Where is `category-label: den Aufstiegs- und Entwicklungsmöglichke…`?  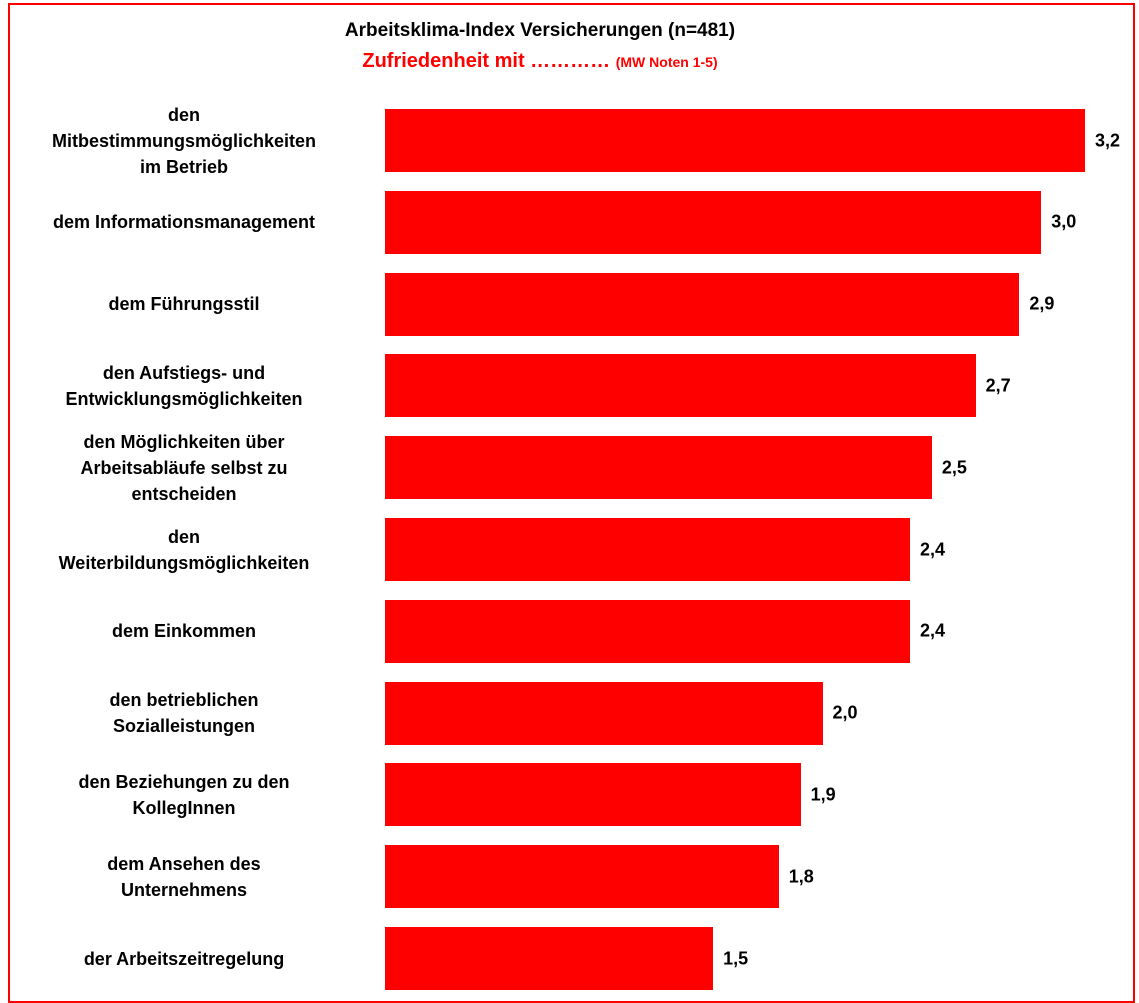 category-label: den Aufstiegs- und Entwicklungsmöglichke… is located at coordinates (184, 385).